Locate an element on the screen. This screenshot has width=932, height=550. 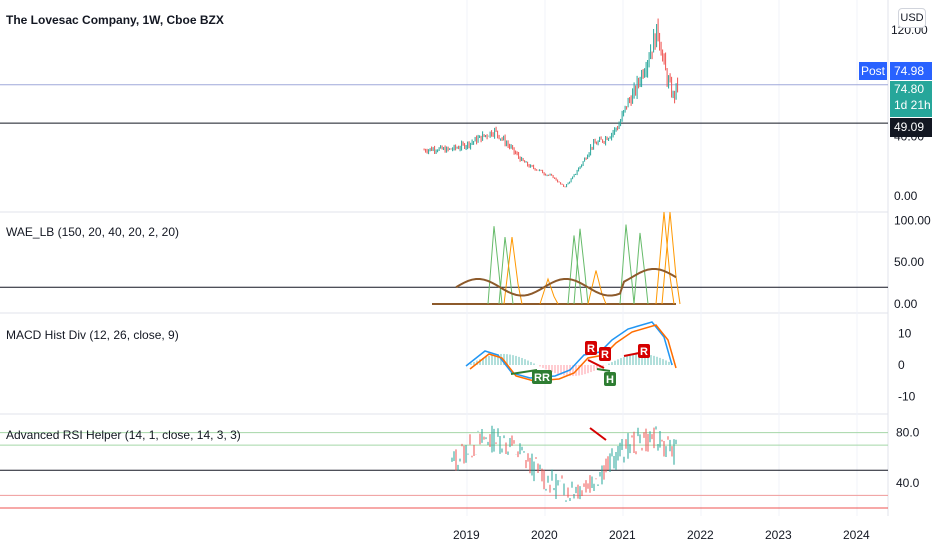
wae-explosion-line is located at coordinates (566, 282).